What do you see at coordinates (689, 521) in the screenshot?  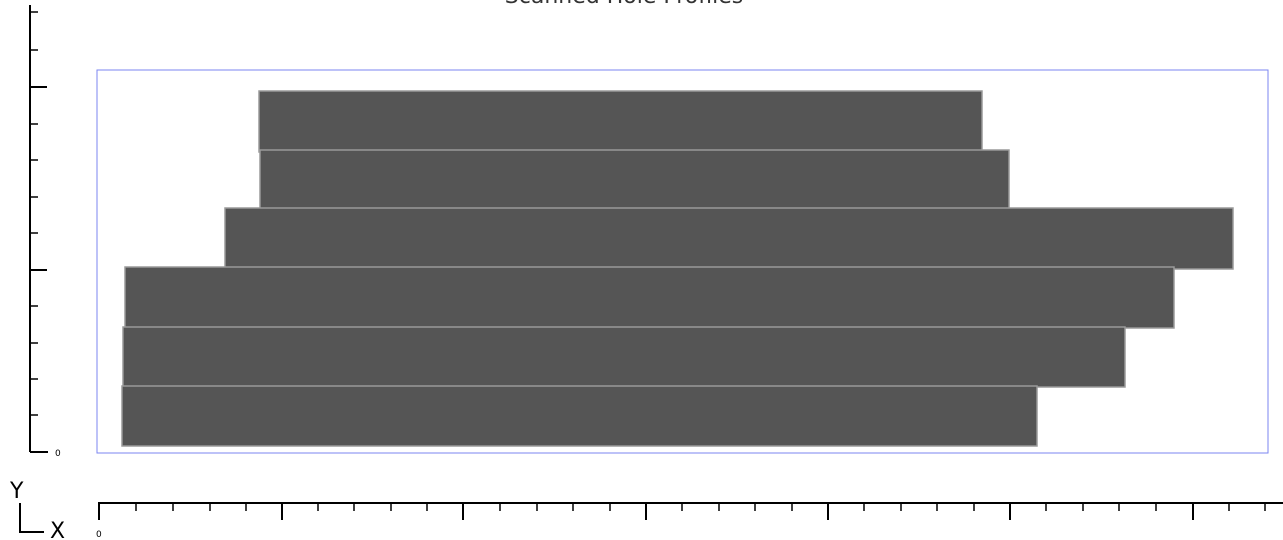 I see `horizontal-ruler: 0` at bounding box center [689, 521].